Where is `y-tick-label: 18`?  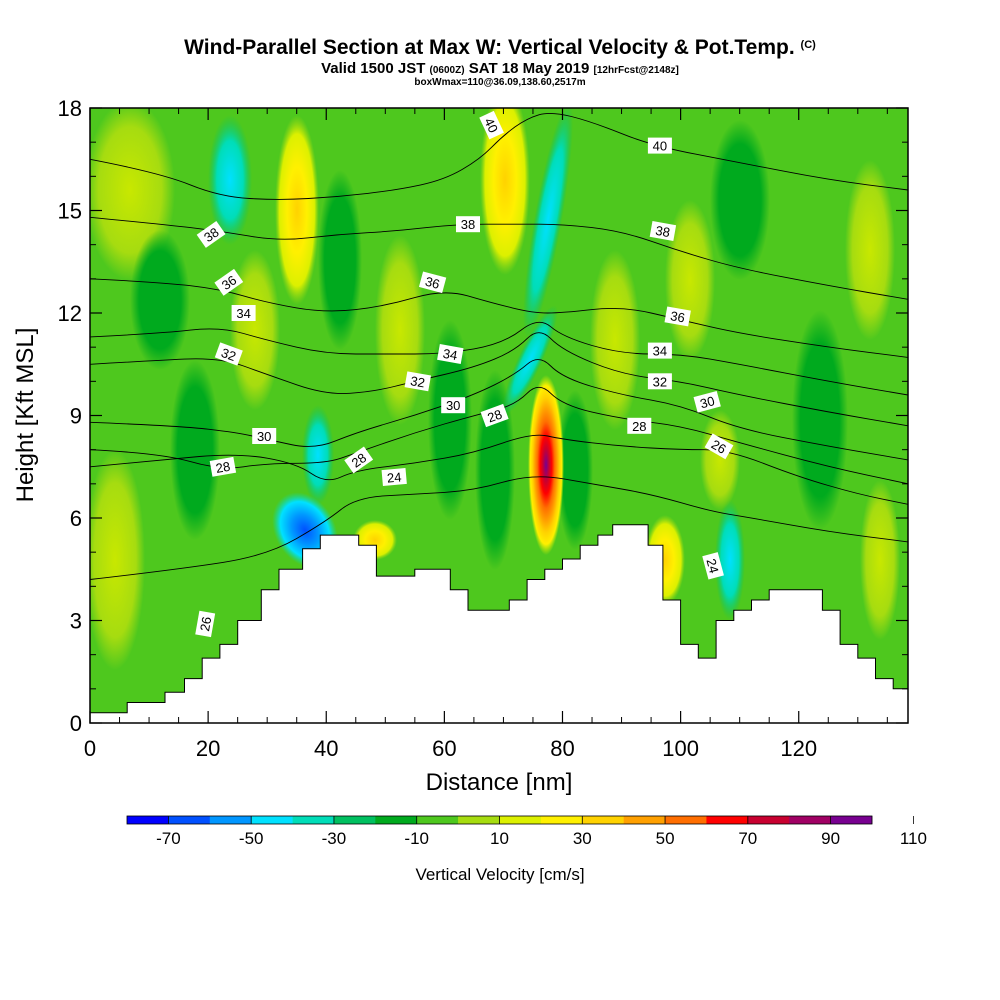 y-tick-label: 18 is located at coordinates (70, 108).